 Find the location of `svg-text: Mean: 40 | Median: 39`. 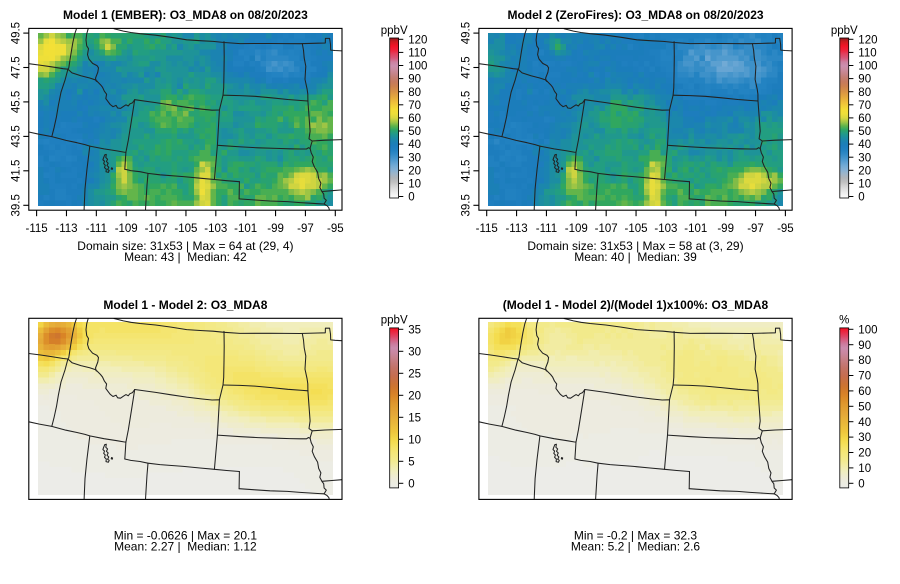

svg-text: Mean: 40 | Median: 39 is located at coordinates (635, 257).